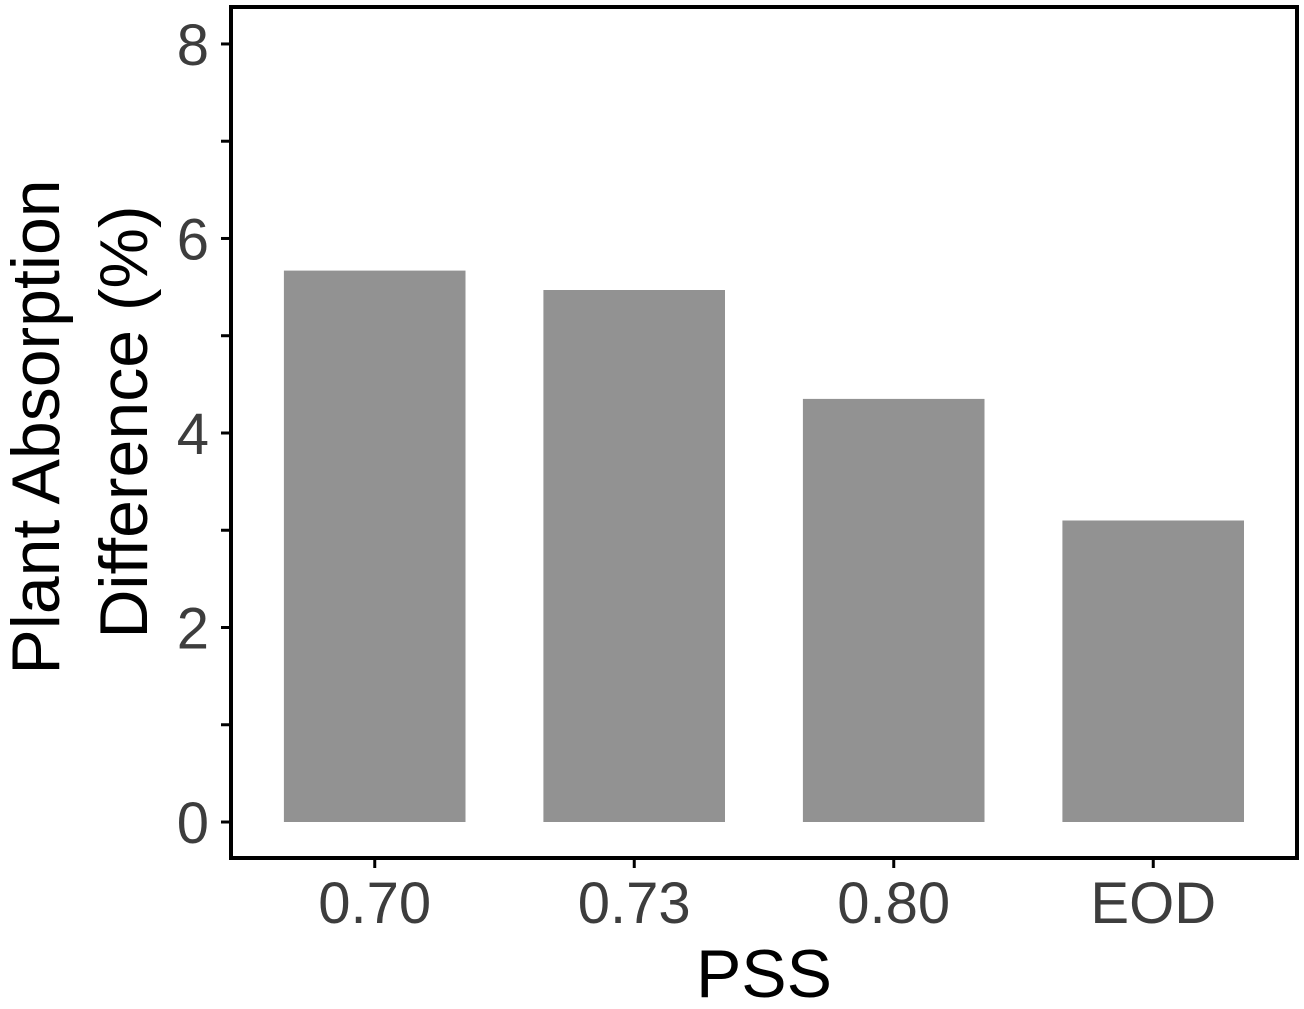  Describe the element at coordinates (764, 970) in the screenshot. I see `x-axis-title: PSS` at that location.